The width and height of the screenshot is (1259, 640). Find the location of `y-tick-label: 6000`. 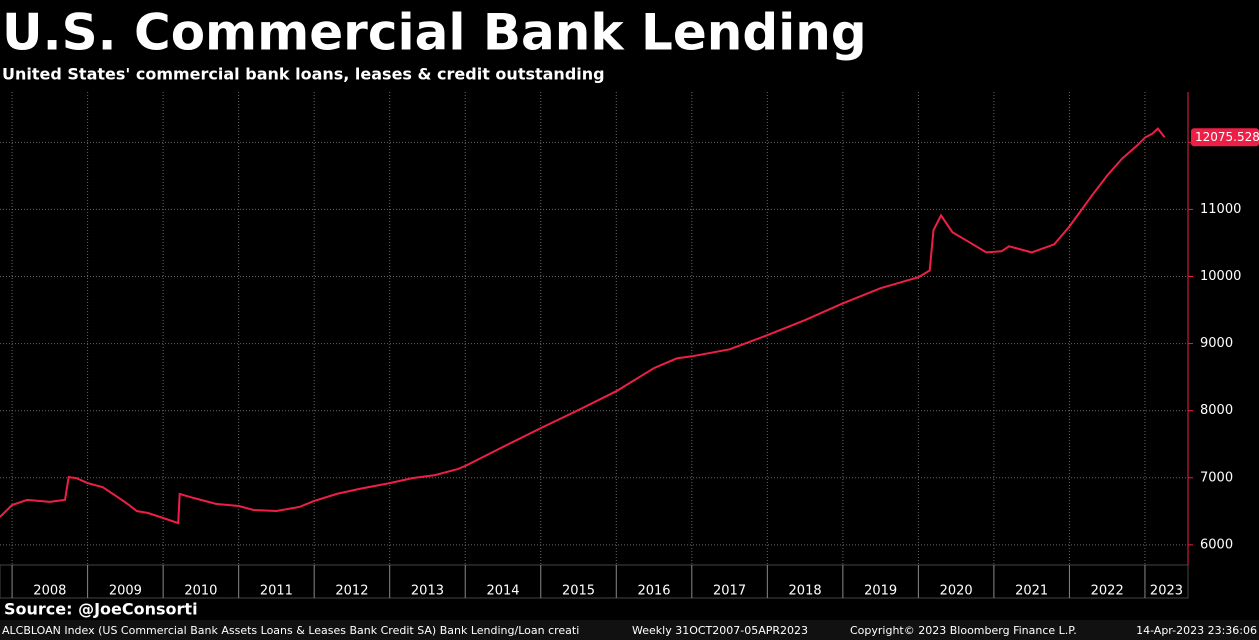

y-tick-label: 6000 is located at coordinates (1216, 544).